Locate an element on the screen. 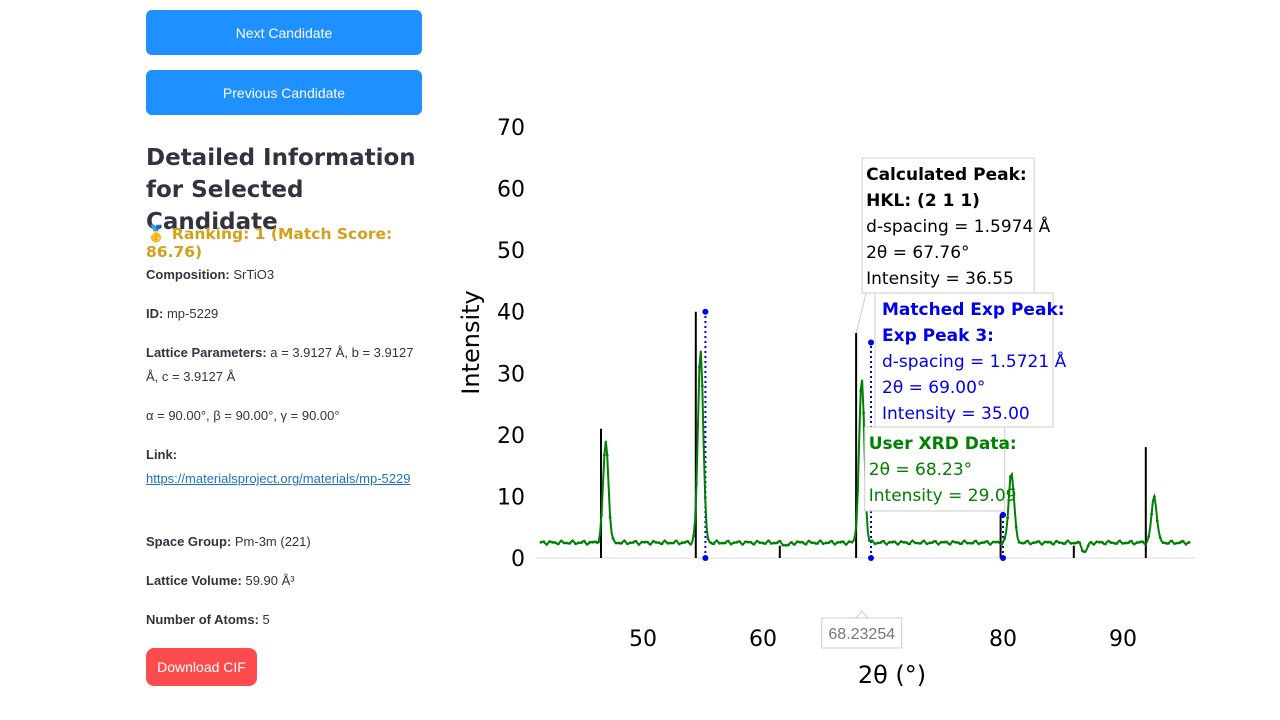 Image resolution: width=1280 pixels, height=720 pixels. next-candidate-button: Next Candidate is located at coordinates (284, 32).